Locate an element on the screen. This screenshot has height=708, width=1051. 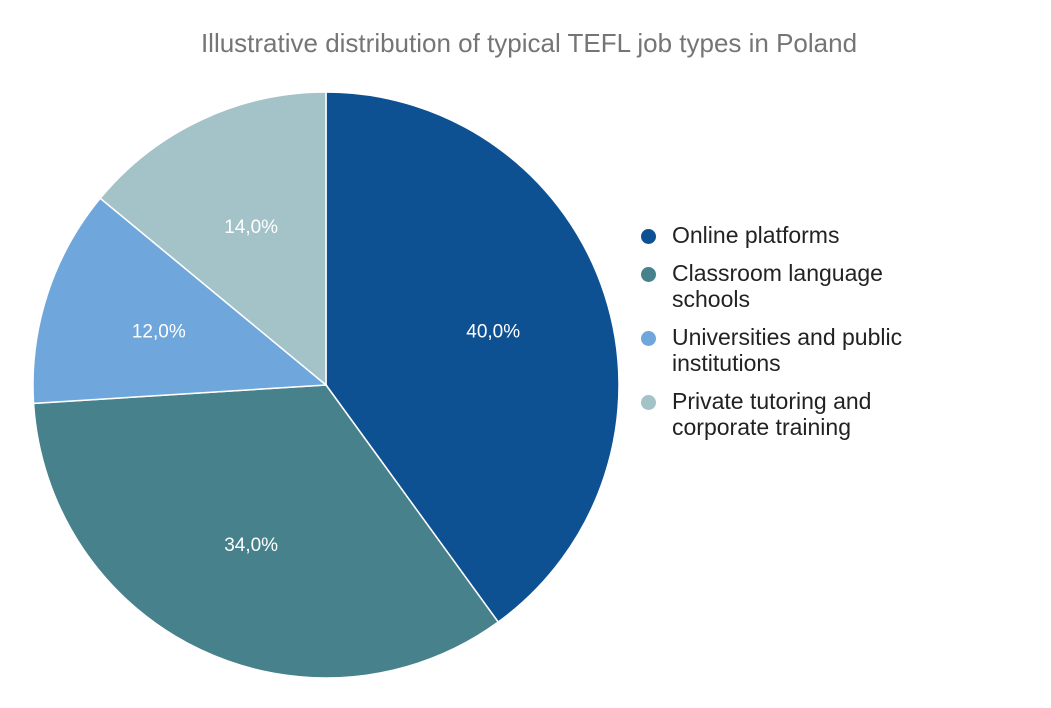
legend-item-universities: Universities and public institutions is located at coordinates (801, 350).